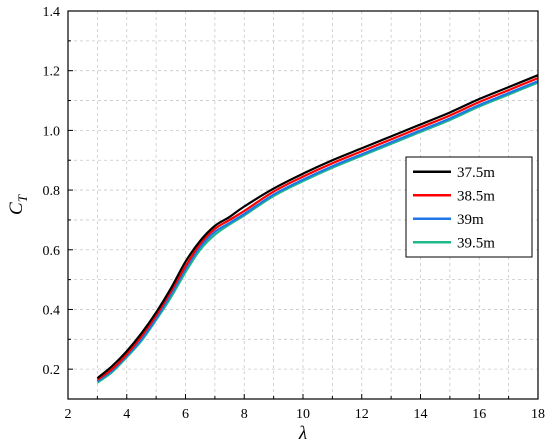 The height and width of the screenshot is (446, 550). What do you see at coordinates (52, 131) in the screenshot?
I see `y-tick-label: 1.0` at bounding box center [52, 131].